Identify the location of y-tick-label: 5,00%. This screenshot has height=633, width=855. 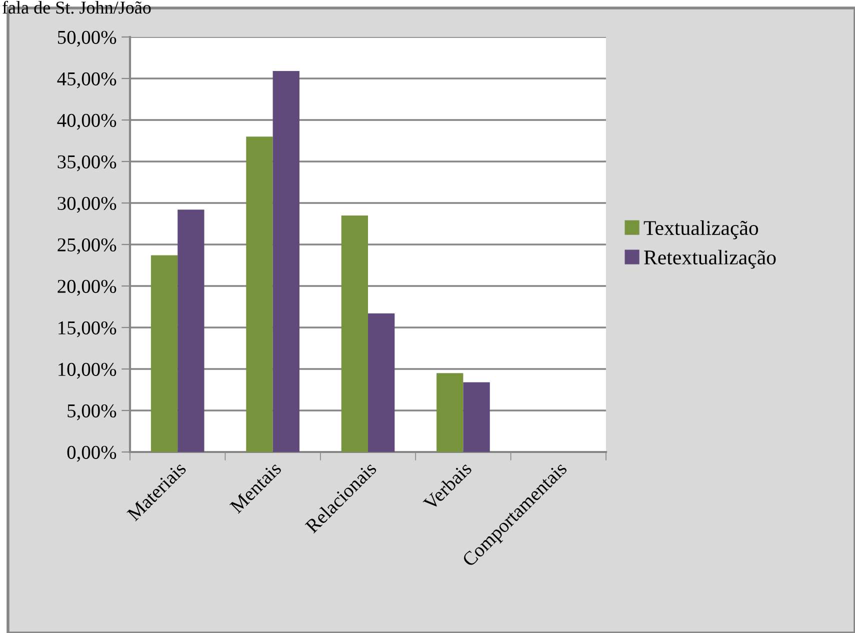
(92, 412).